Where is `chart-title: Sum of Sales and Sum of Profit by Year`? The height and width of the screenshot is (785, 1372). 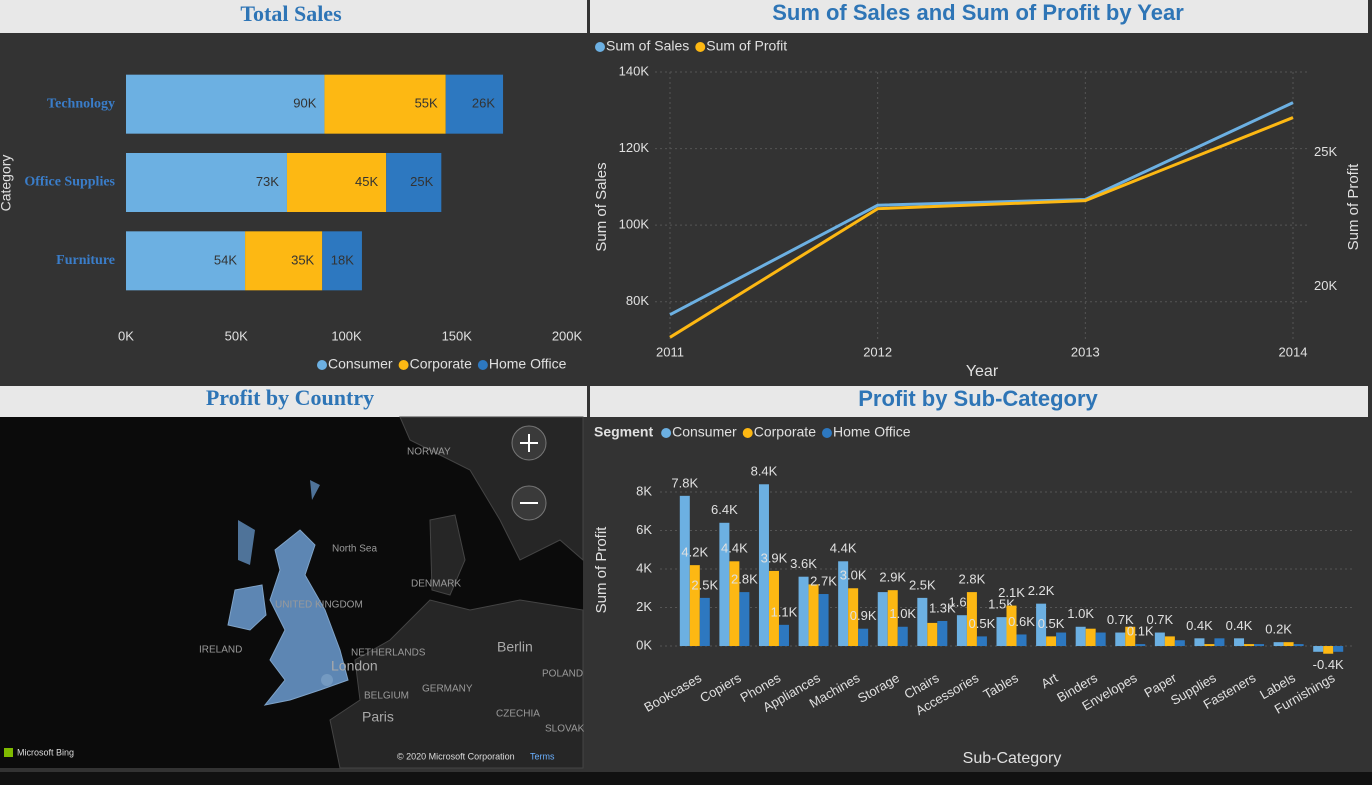 chart-title: Sum of Sales and Sum of Profit by Year is located at coordinates (978, 12).